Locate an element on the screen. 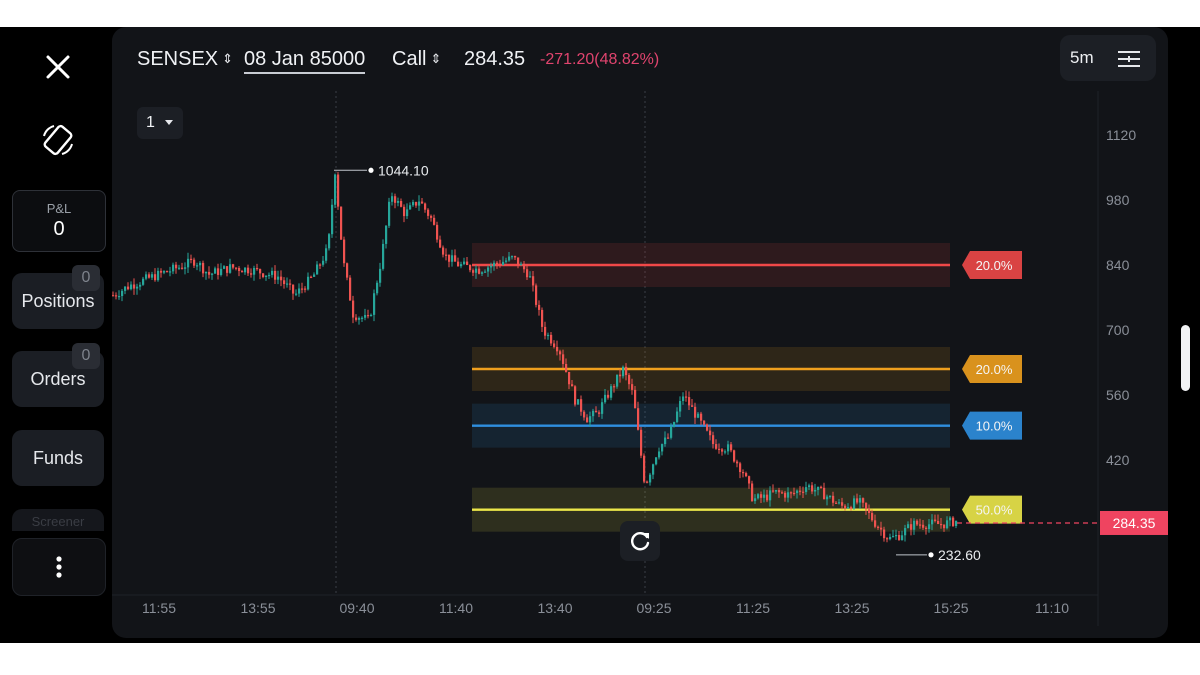 This screenshot has height=675, width=1200. high-marker: 1044.10 is located at coordinates (381, 170).